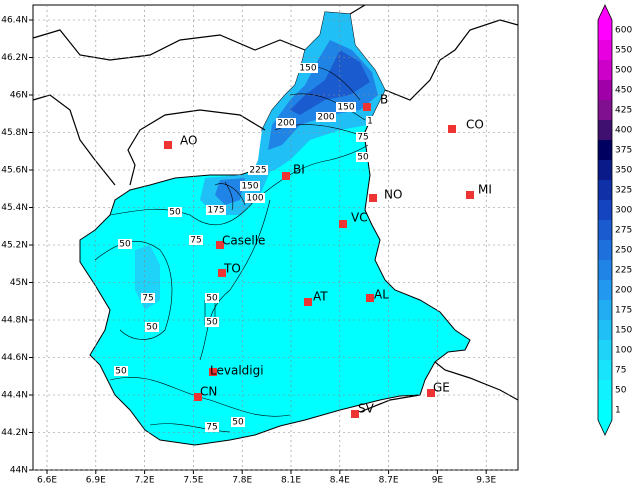 This screenshot has width=643, height=491. What do you see at coordinates (623, 111) in the screenshot?
I see `colorbar-label: 425` at bounding box center [623, 111].